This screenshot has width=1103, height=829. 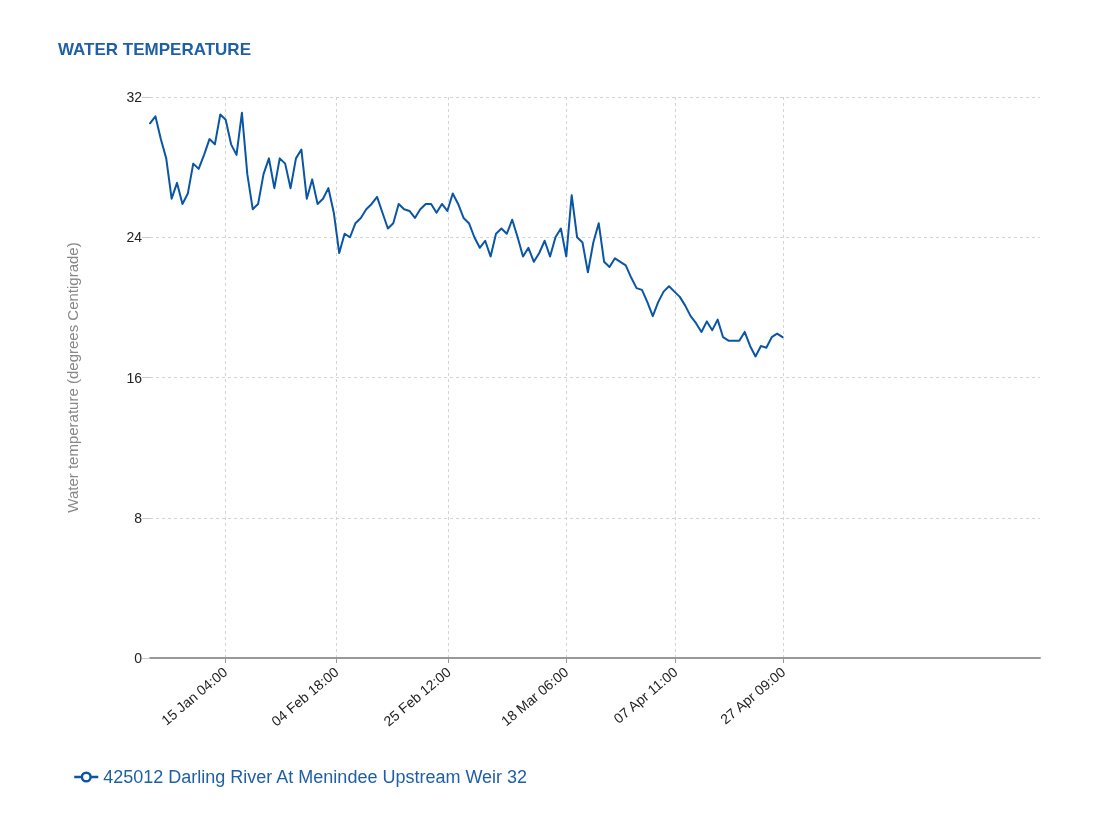 What do you see at coordinates (72, 377) in the screenshot?
I see `y-axis-title: Water temperature (degrees Centigrade)` at bounding box center [72, 377].